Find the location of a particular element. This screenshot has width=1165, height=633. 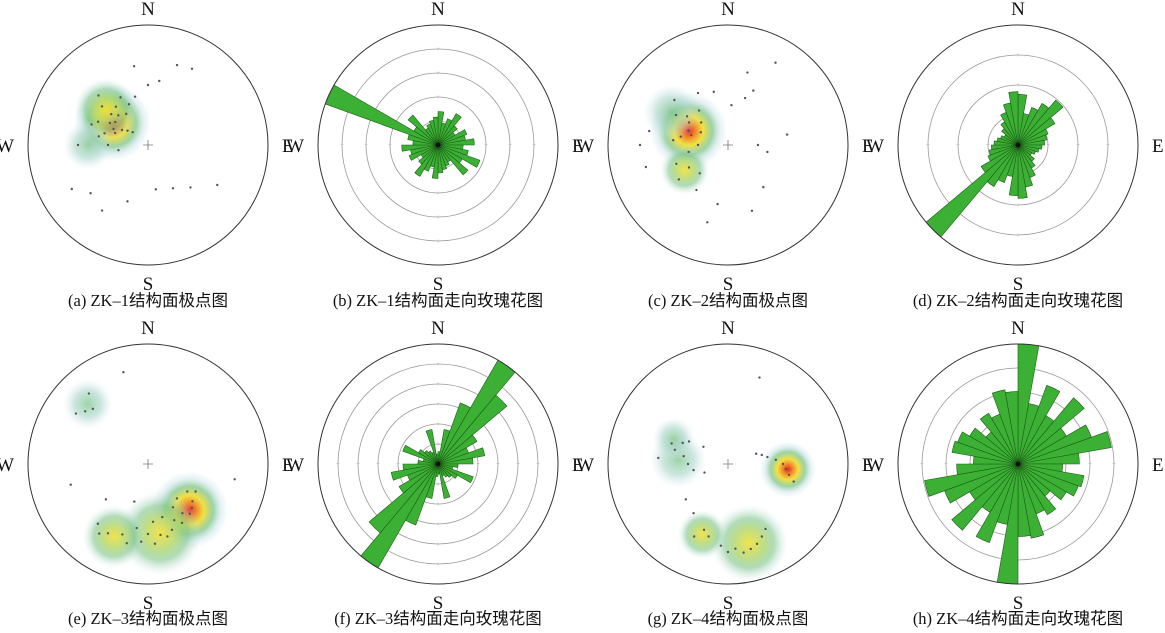

panel-e: N S E W (e) ZK–3结构面极点图 is located at coordinates (147, 473).